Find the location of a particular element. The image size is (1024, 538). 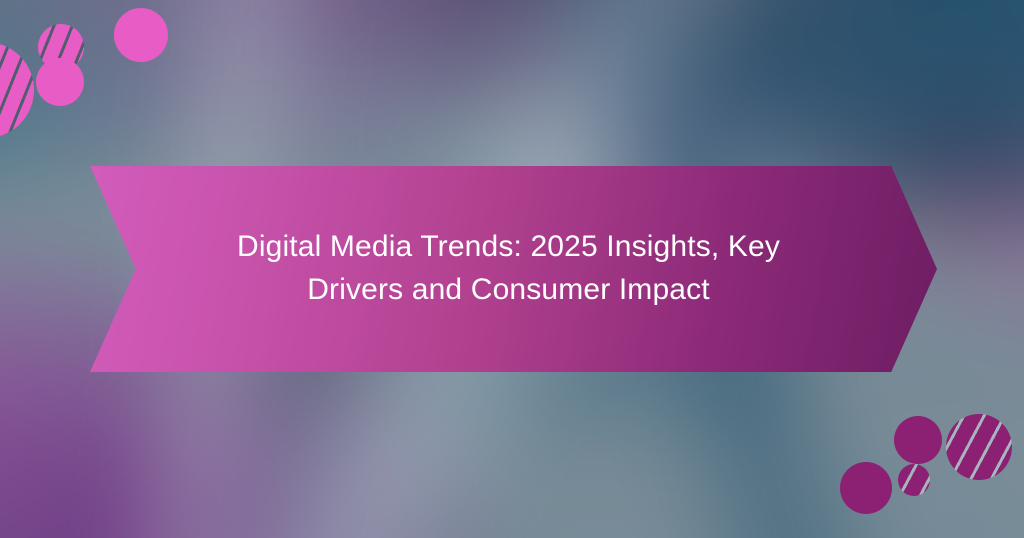

decorative-circles-top-left is located at coordinates (88, 69).